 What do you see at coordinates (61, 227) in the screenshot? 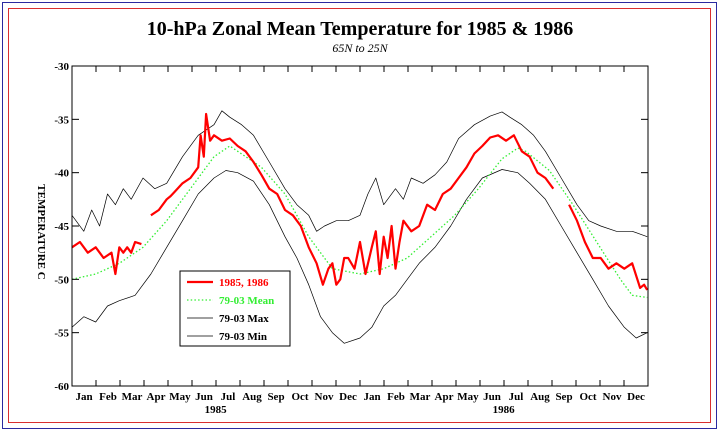
I see `y-tick-label: -45` at bounding box center [61, 227].